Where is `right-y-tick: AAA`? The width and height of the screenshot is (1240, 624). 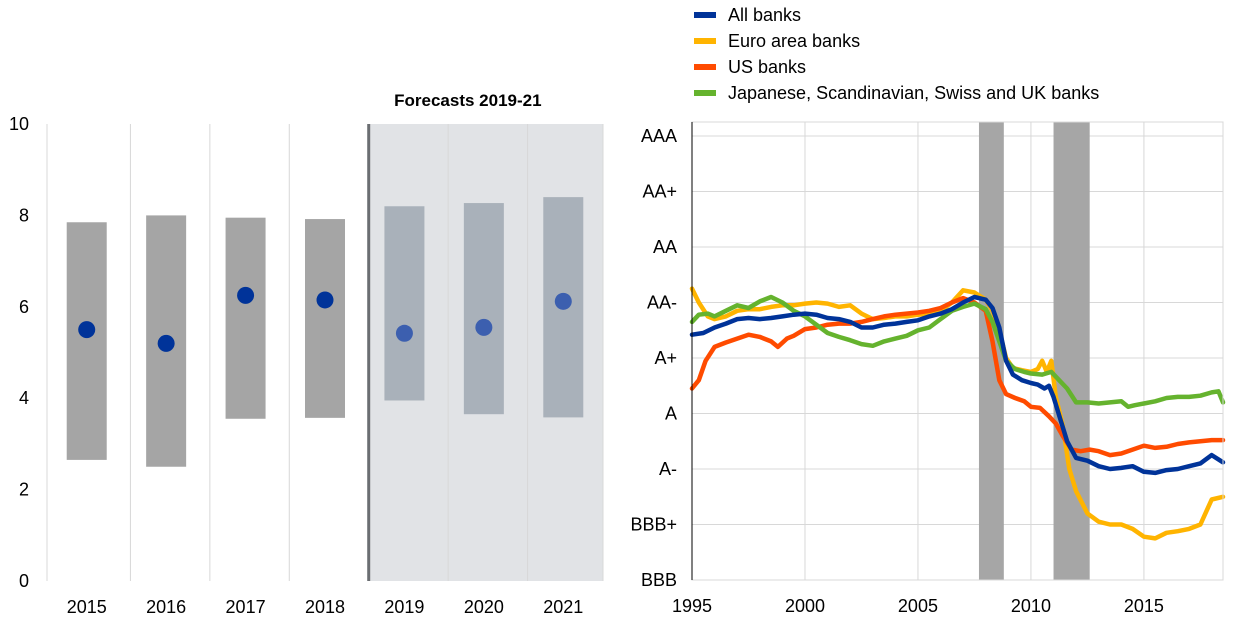 right-y-tick: AAA is located at coordinates (659, 136).